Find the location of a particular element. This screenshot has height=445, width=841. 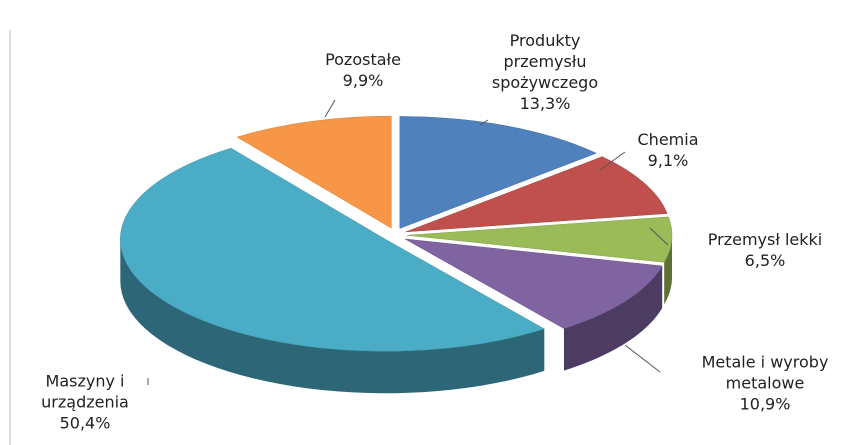

category-name: Maszyny i urządzenia is located at coordinates (85, 391).